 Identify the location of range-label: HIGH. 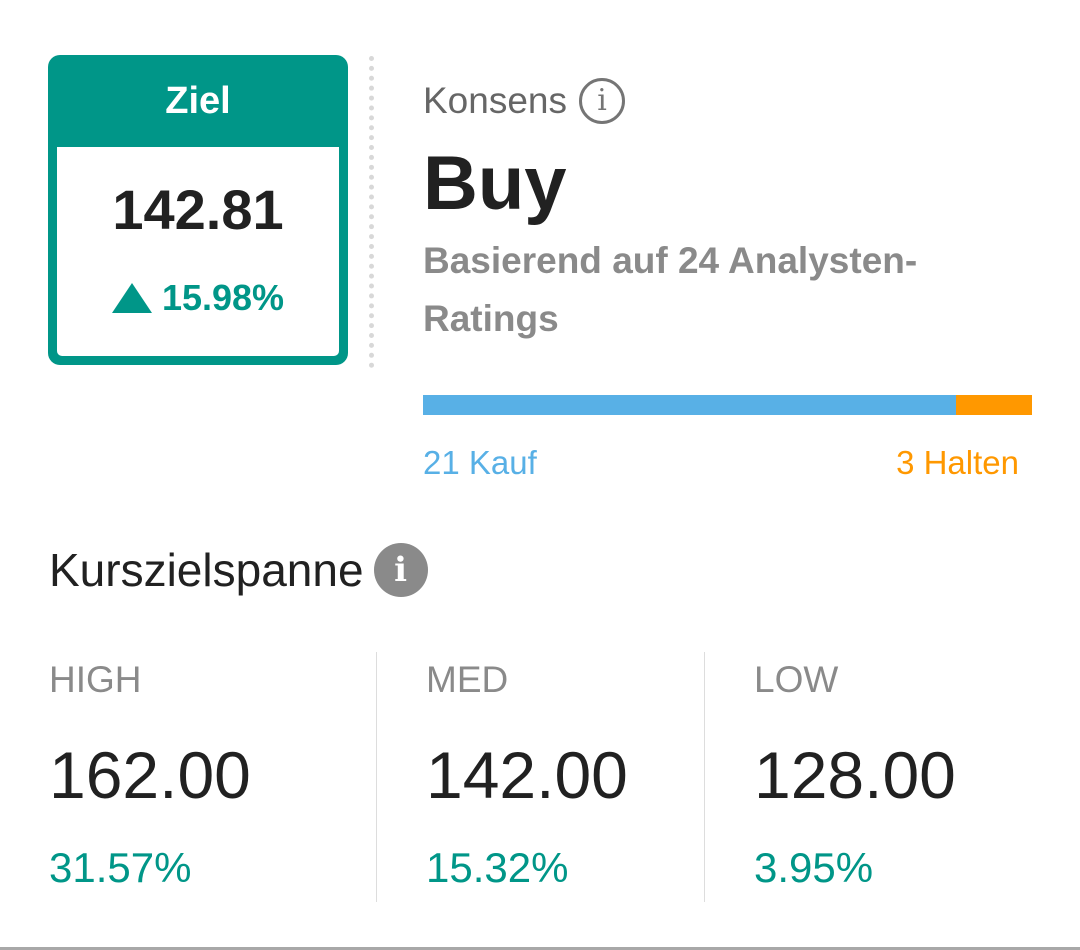
(95, 679).